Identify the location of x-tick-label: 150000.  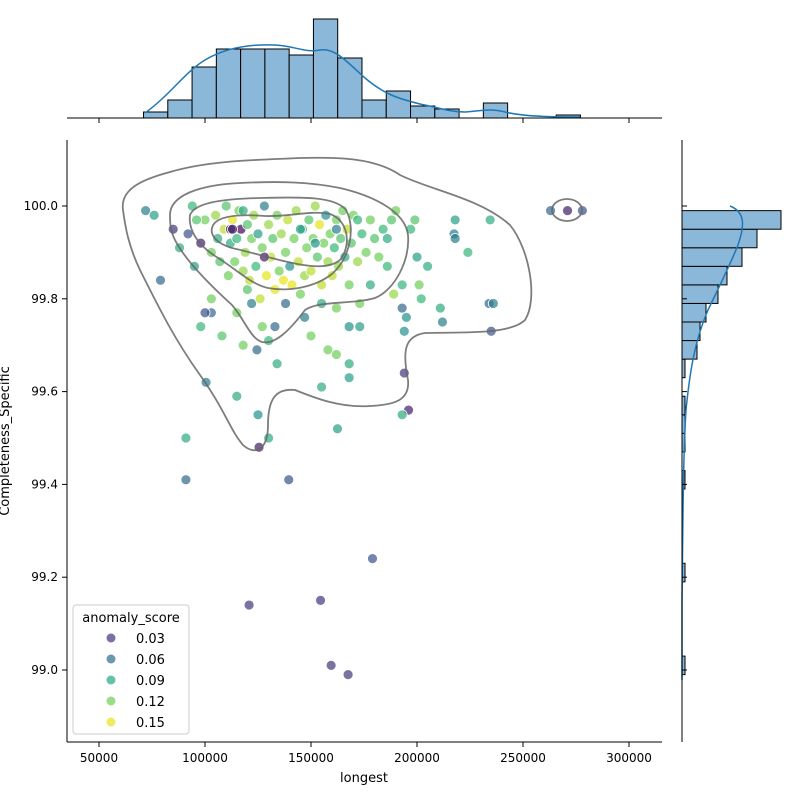
(311, 758).